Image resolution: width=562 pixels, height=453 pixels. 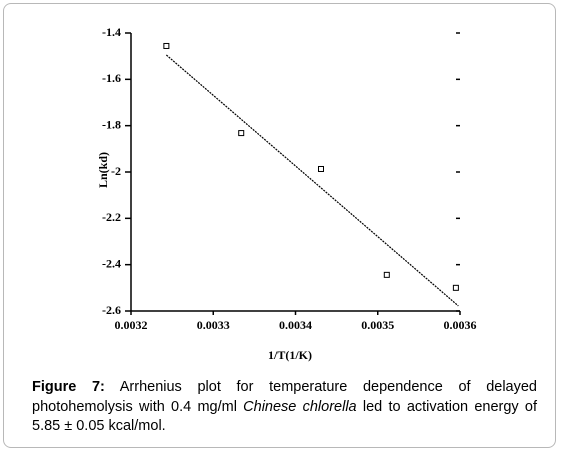 I want to click on caption-italic: Chinese chlorella, so click(x=300, y=406).